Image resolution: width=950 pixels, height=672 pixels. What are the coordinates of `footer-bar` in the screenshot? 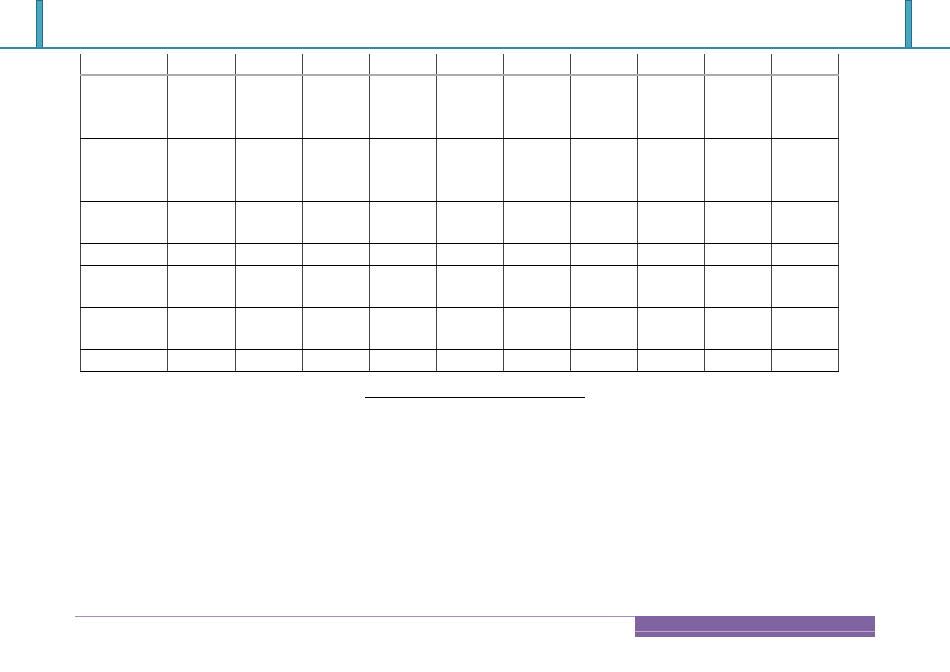 It's located at (755, 626).